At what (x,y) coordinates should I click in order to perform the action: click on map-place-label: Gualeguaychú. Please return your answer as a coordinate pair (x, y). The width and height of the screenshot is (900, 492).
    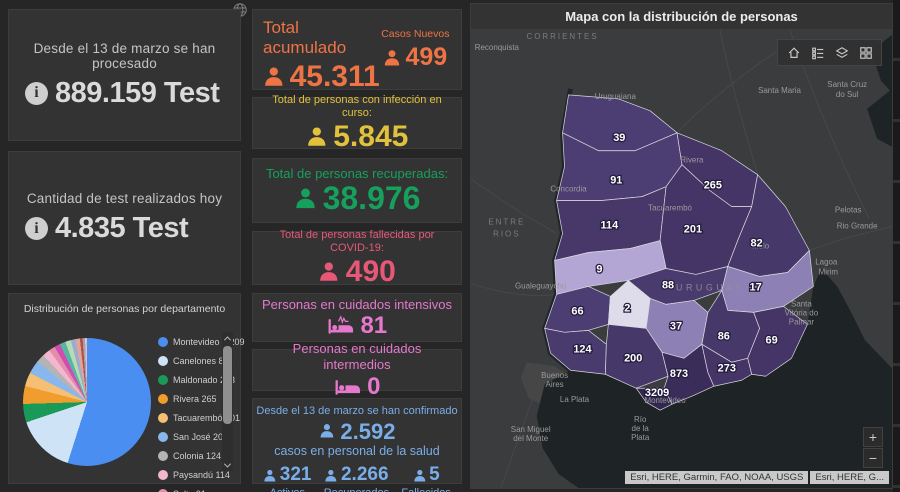
    Looking at the image, I should click on (540, 285).